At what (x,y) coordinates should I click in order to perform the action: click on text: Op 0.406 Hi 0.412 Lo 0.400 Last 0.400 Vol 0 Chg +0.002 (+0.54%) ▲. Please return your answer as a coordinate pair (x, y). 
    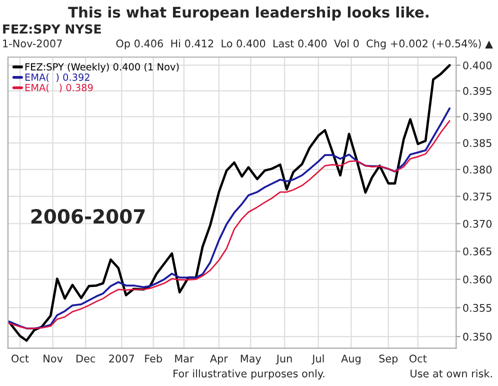
    Looking at the image, I should click on (304, 44).